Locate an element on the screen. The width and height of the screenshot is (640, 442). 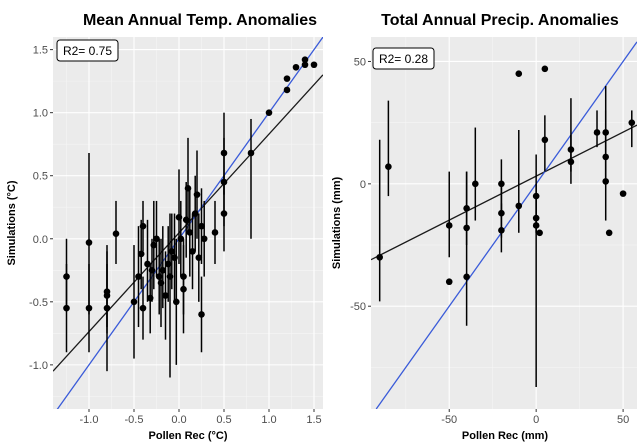
precipitation-y-tick-label: 0 is located at coordinates (363, 185).